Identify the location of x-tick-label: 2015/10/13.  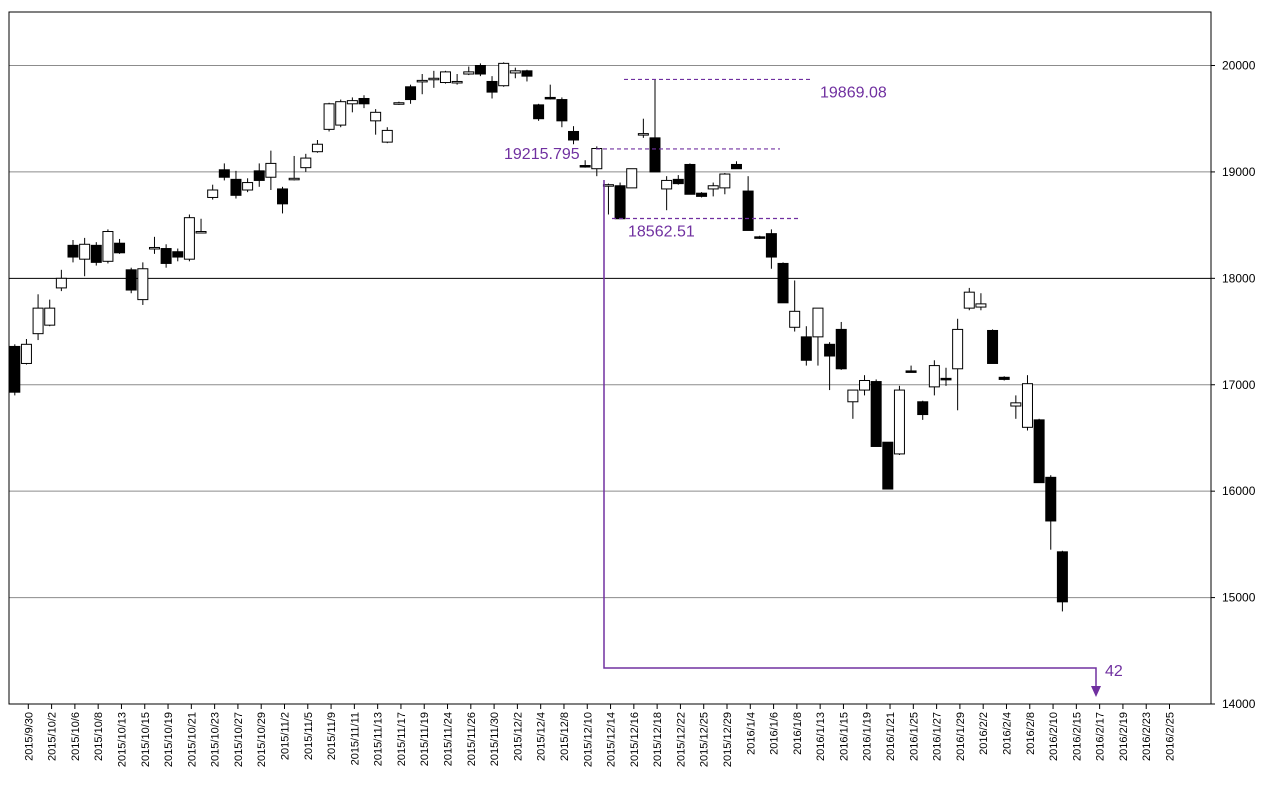
(122, 739).